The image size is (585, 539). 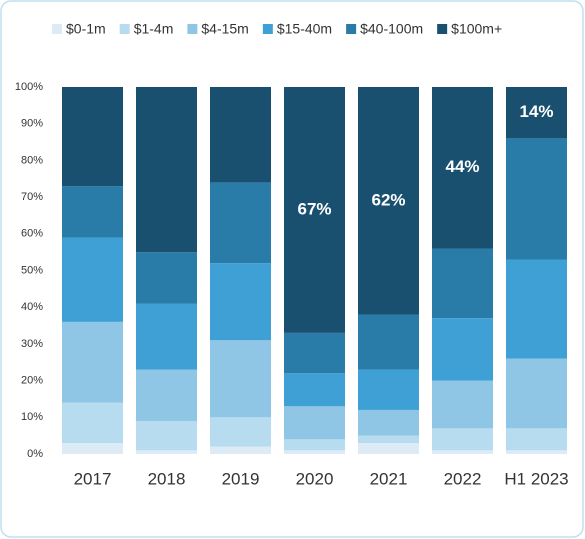 What do you see at coordinates (304, 29) in the screenshot?
I see `legend-label: $15-40m` at bounding box center [304, 29].